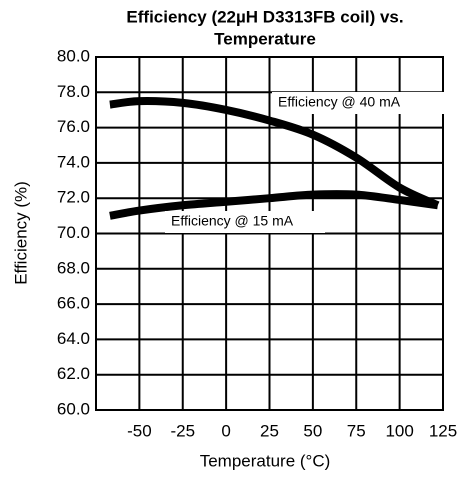  I want to click on x-tick-label: 25, so click(269, 430).